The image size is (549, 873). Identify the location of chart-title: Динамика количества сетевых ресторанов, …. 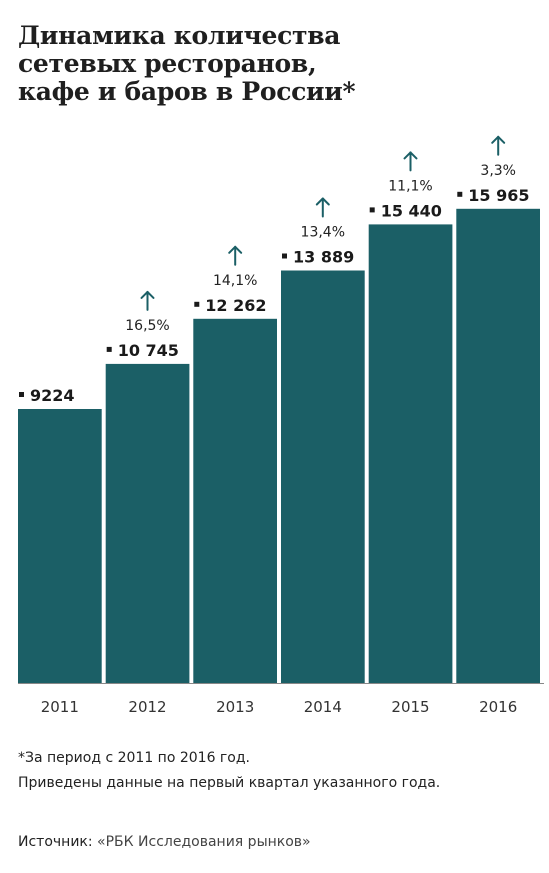
(273, 64).